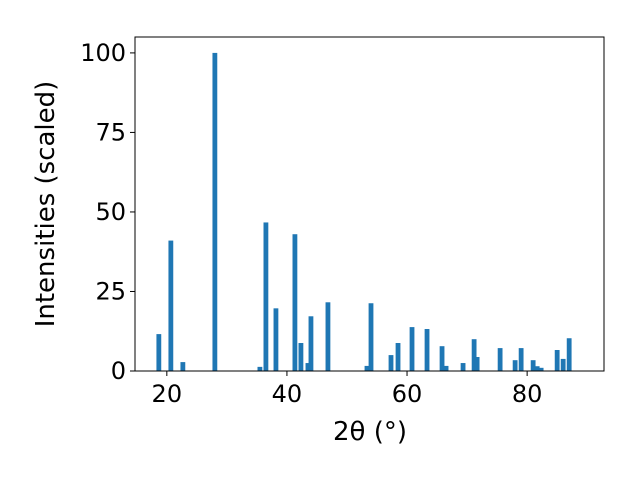 The width and height of the screenshot is (640, 480). Describe the element at coordinates (103, 53) in the screenshot. I see `y-tick-label: 100` at that location.